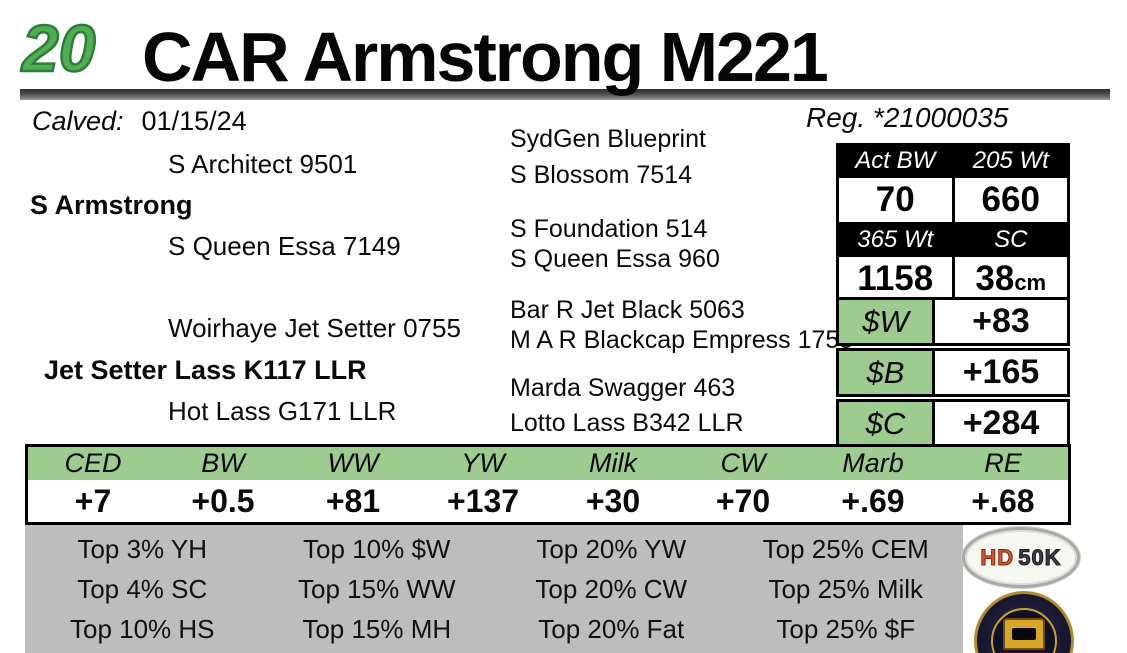 Image resolution: width=1127 pixels, height=653 pixels. I want to click on percentile-item: Top 4% SC, so click(142, 588).